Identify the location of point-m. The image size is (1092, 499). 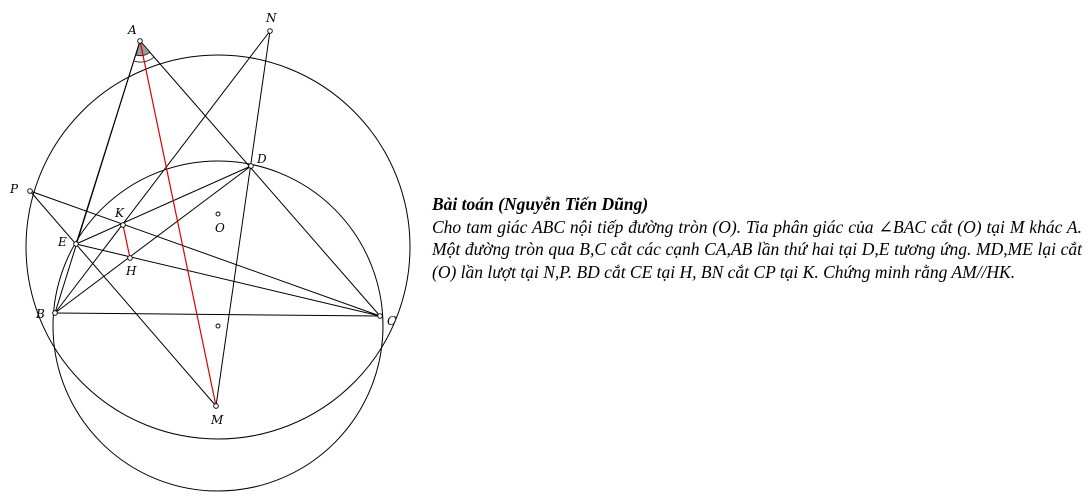
(216, 406).